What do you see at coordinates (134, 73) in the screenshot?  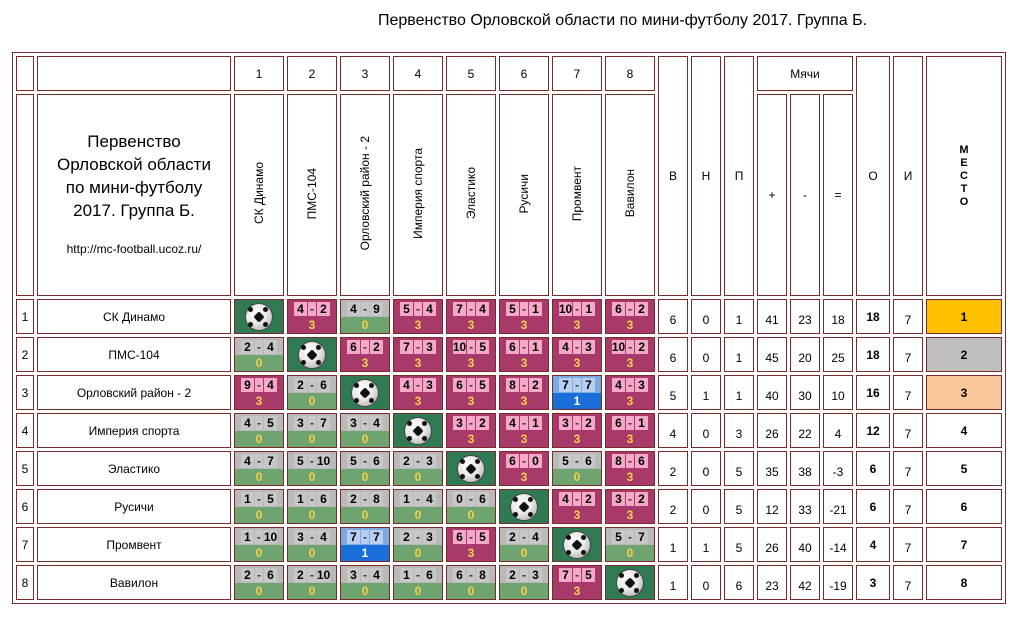 I see `header-blank` at bounding box center [134, 73].